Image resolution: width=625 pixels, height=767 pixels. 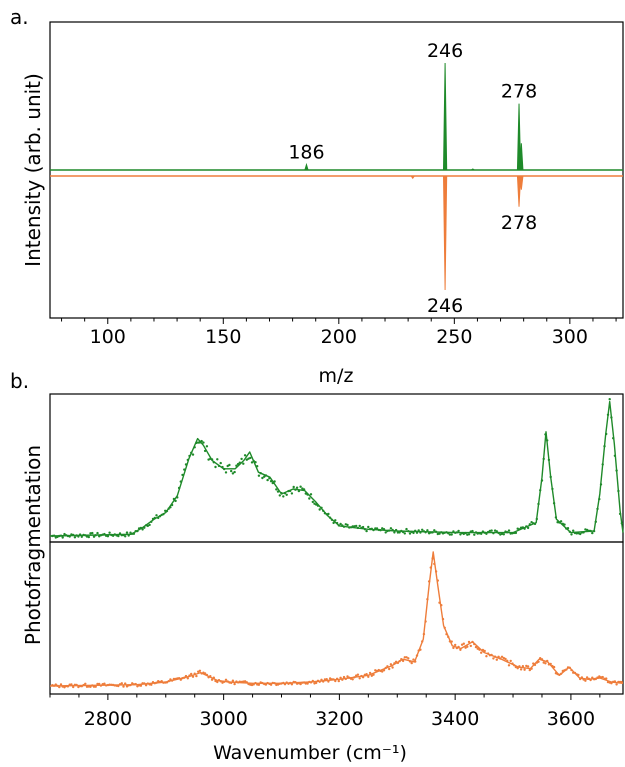 What do you see at coordinates (108, 719) in the screenshot?
I see `ir-x-tick-label: 2800` at bounding box center [108, 719].